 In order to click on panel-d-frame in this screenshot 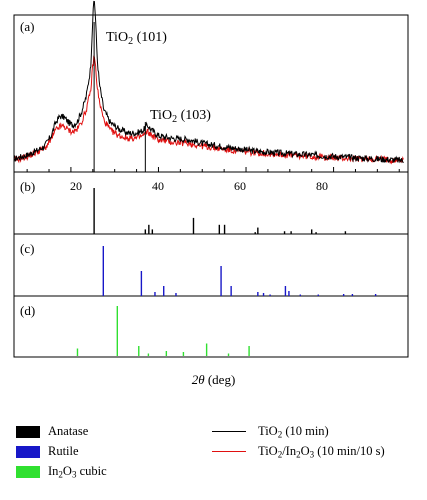, I will do `click(211, 326)`.